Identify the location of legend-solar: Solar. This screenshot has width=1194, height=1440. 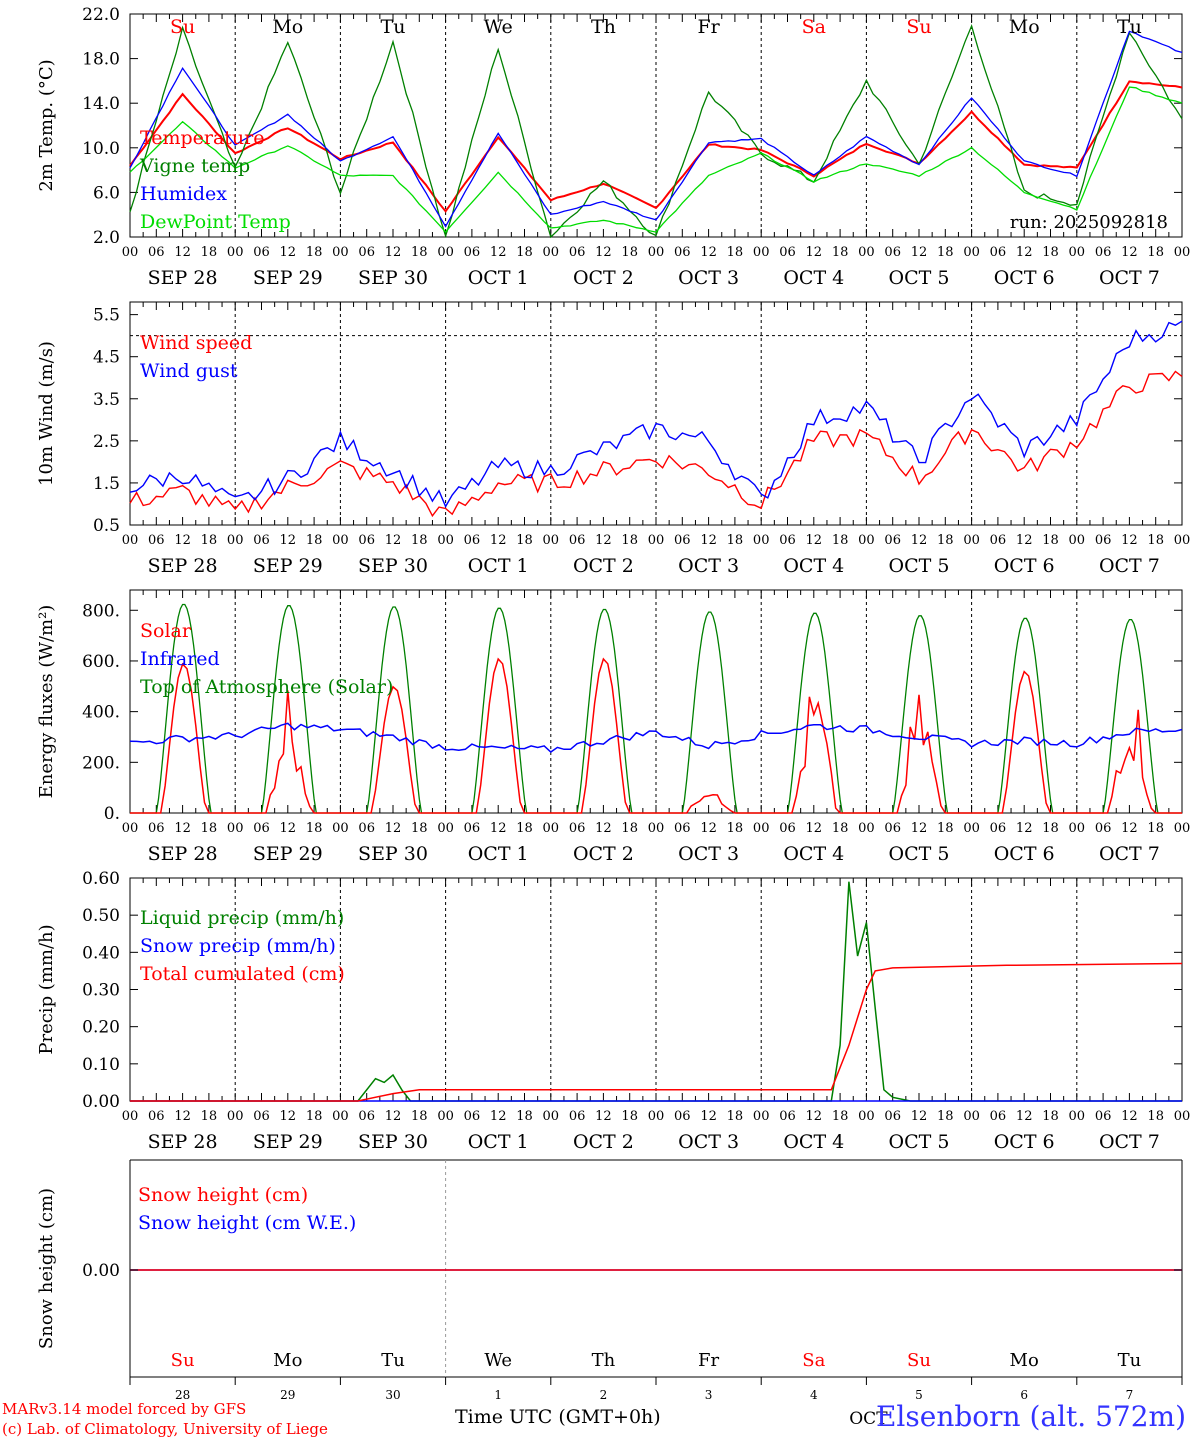
(166, 631).